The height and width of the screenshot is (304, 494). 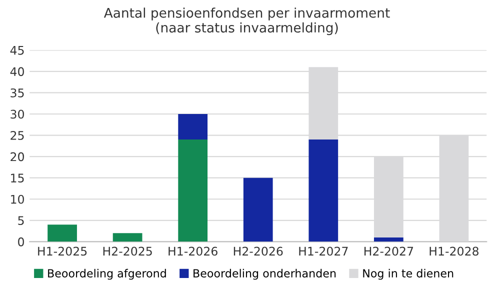 I want to click on y-tick-label: 20, so click(x=17, y=157).